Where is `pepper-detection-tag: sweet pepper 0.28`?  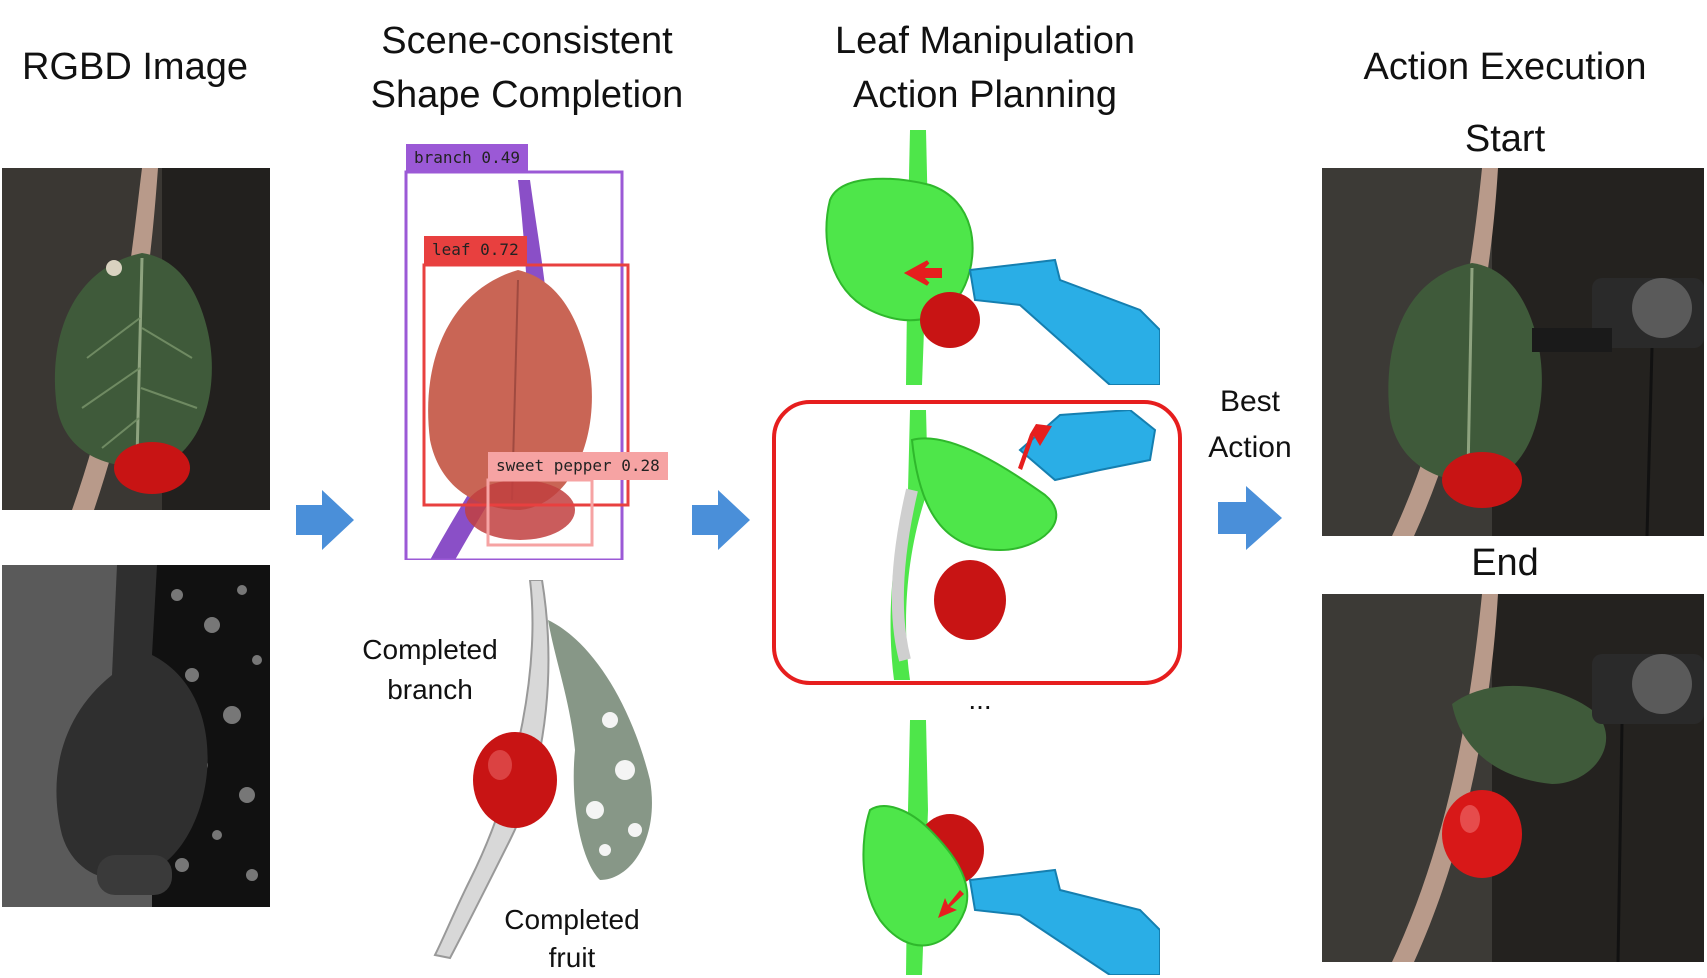 pepper-detection-tag: sweet pepper 0.28 is located at coordinates (578, 466).